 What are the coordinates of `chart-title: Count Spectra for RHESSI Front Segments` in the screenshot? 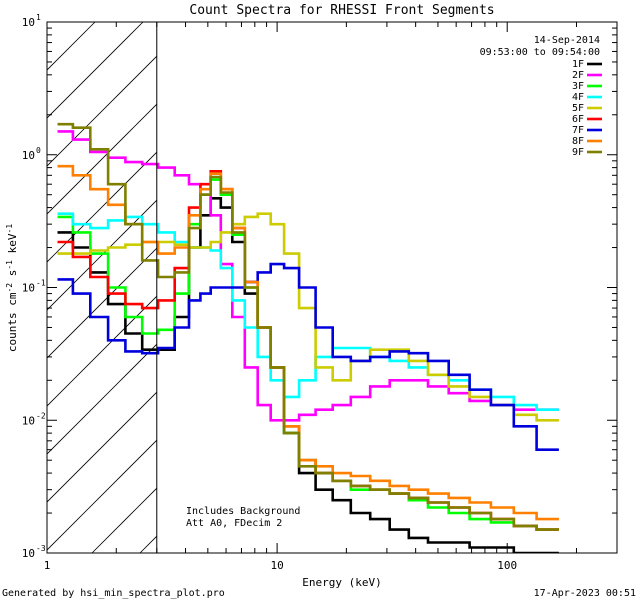 It's located at (341, 10).